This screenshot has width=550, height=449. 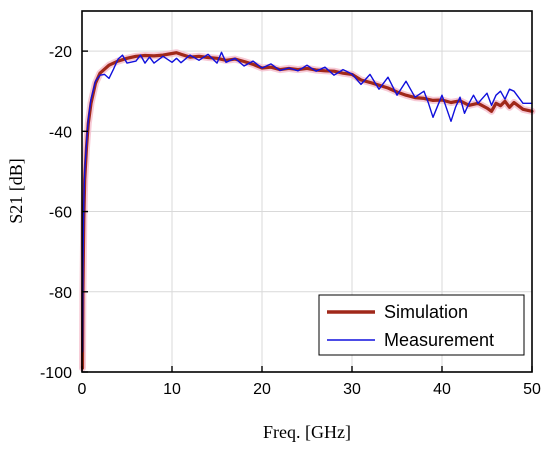 I want to click on x-tick-label: 20, so click(x=262, y=389).